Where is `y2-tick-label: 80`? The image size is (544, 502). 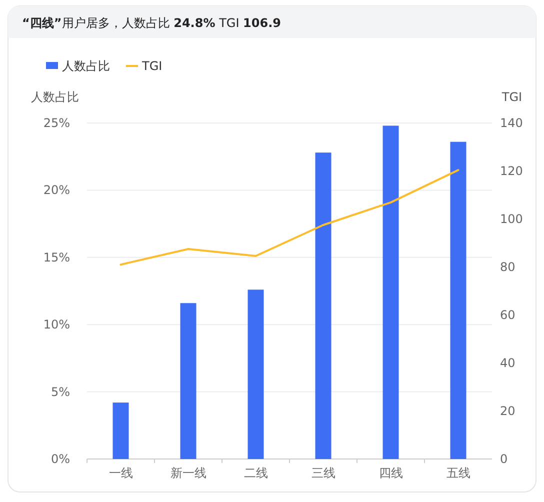
y2-tick-label: 80 is located at coordinates (508, 267).